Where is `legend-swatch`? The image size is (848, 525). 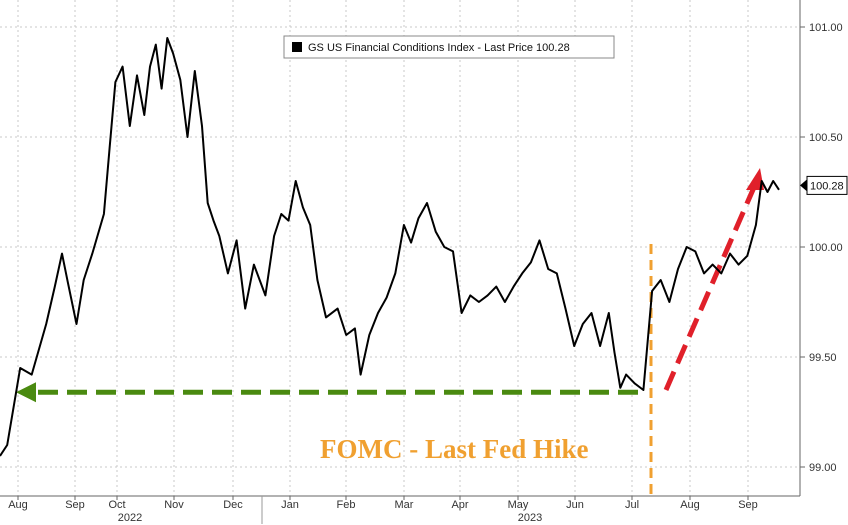
legend-swatch is located at coordinates (297, 47).